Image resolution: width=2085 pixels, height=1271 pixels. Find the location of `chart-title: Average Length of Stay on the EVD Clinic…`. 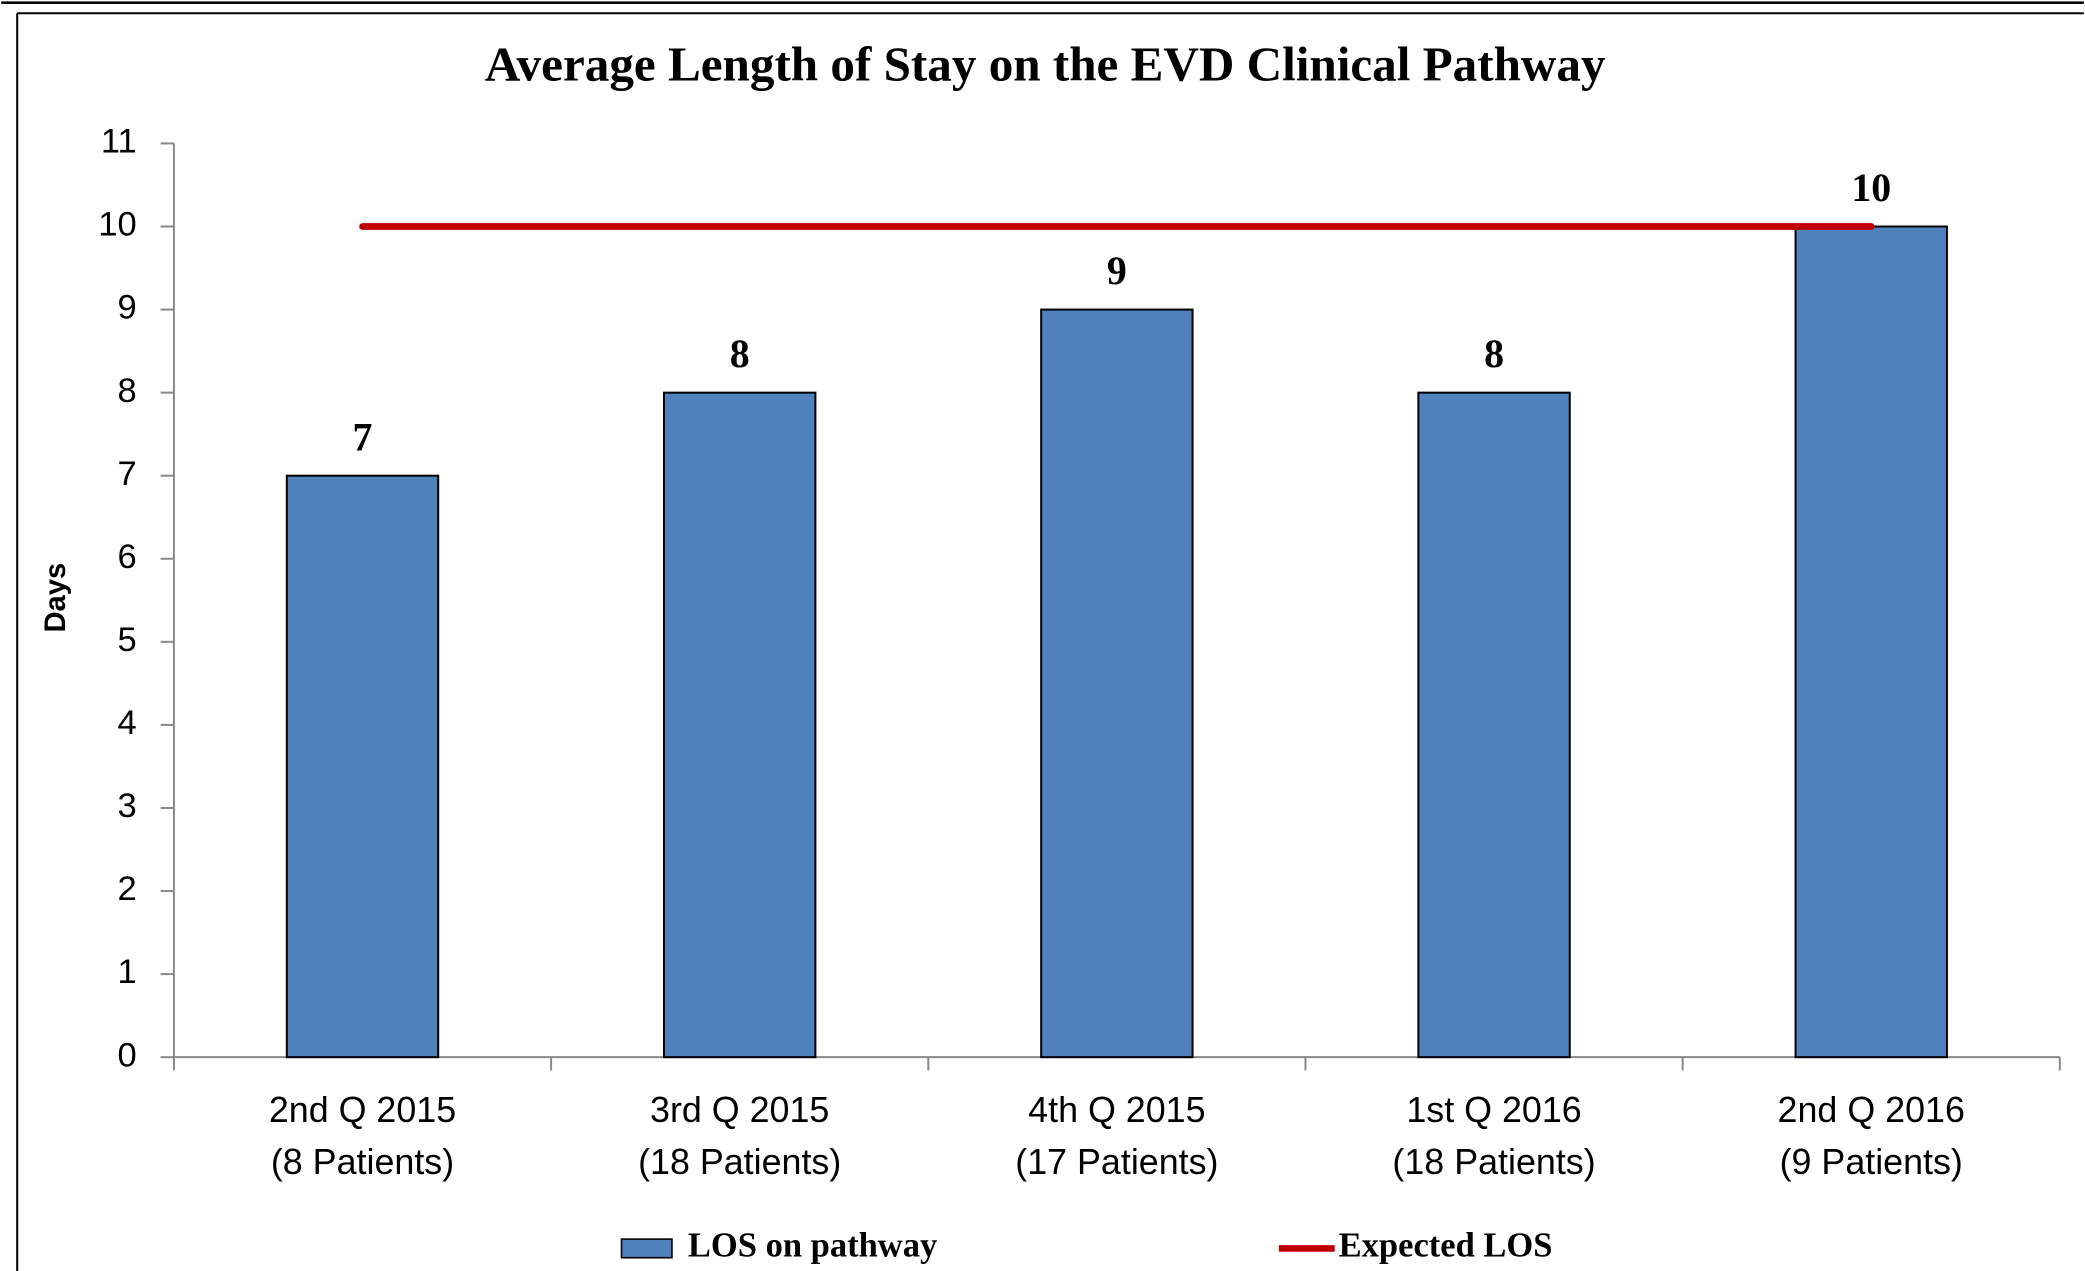

chart-title: Average Length of Stay on the EVD Clinic… is located at coordinates (1045, 63).